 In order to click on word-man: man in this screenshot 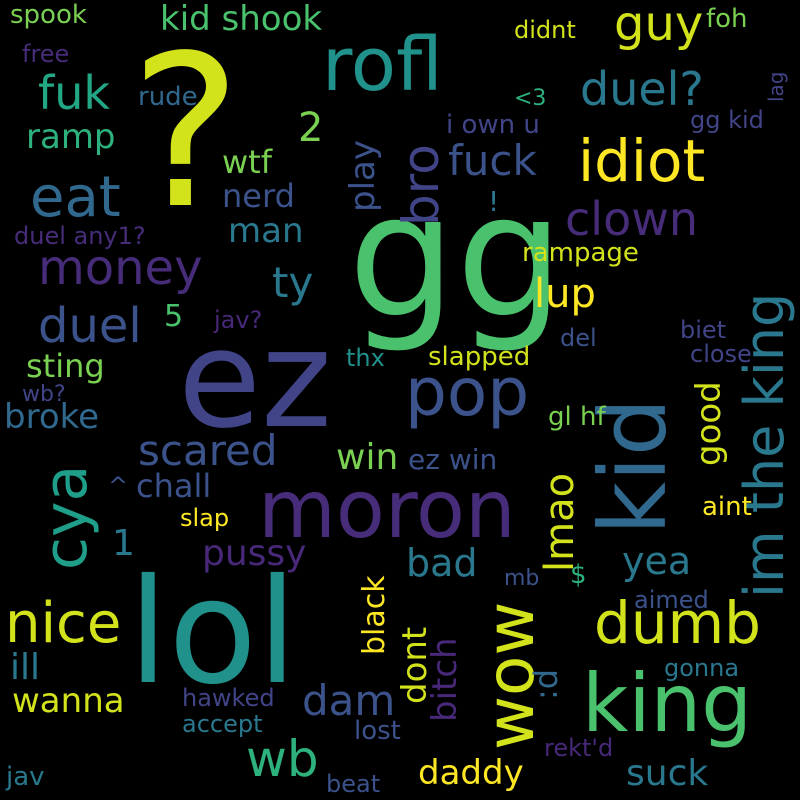, I will do `click(266, 231)`.